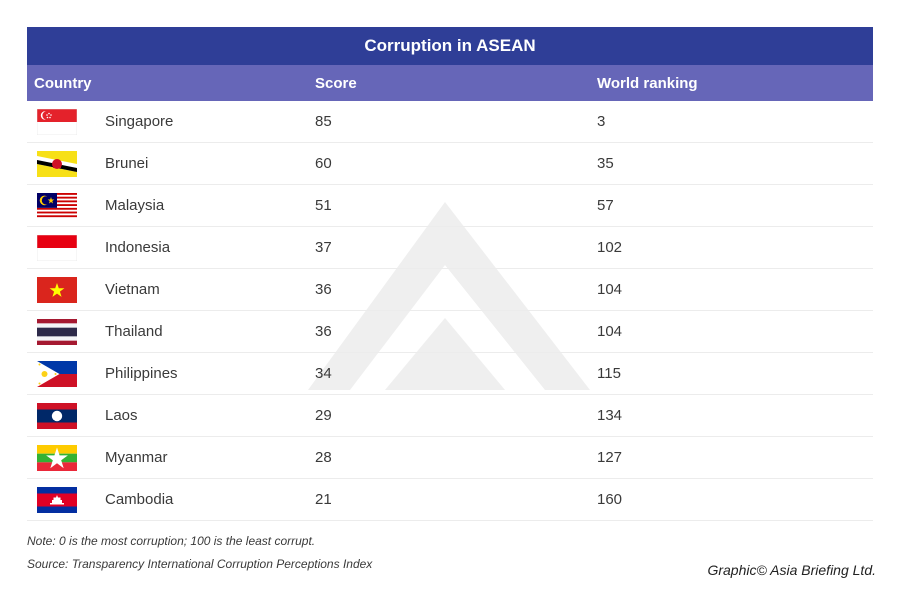 The image size is (900, 597). I want to click on thailand-flag, so click(57, 331).